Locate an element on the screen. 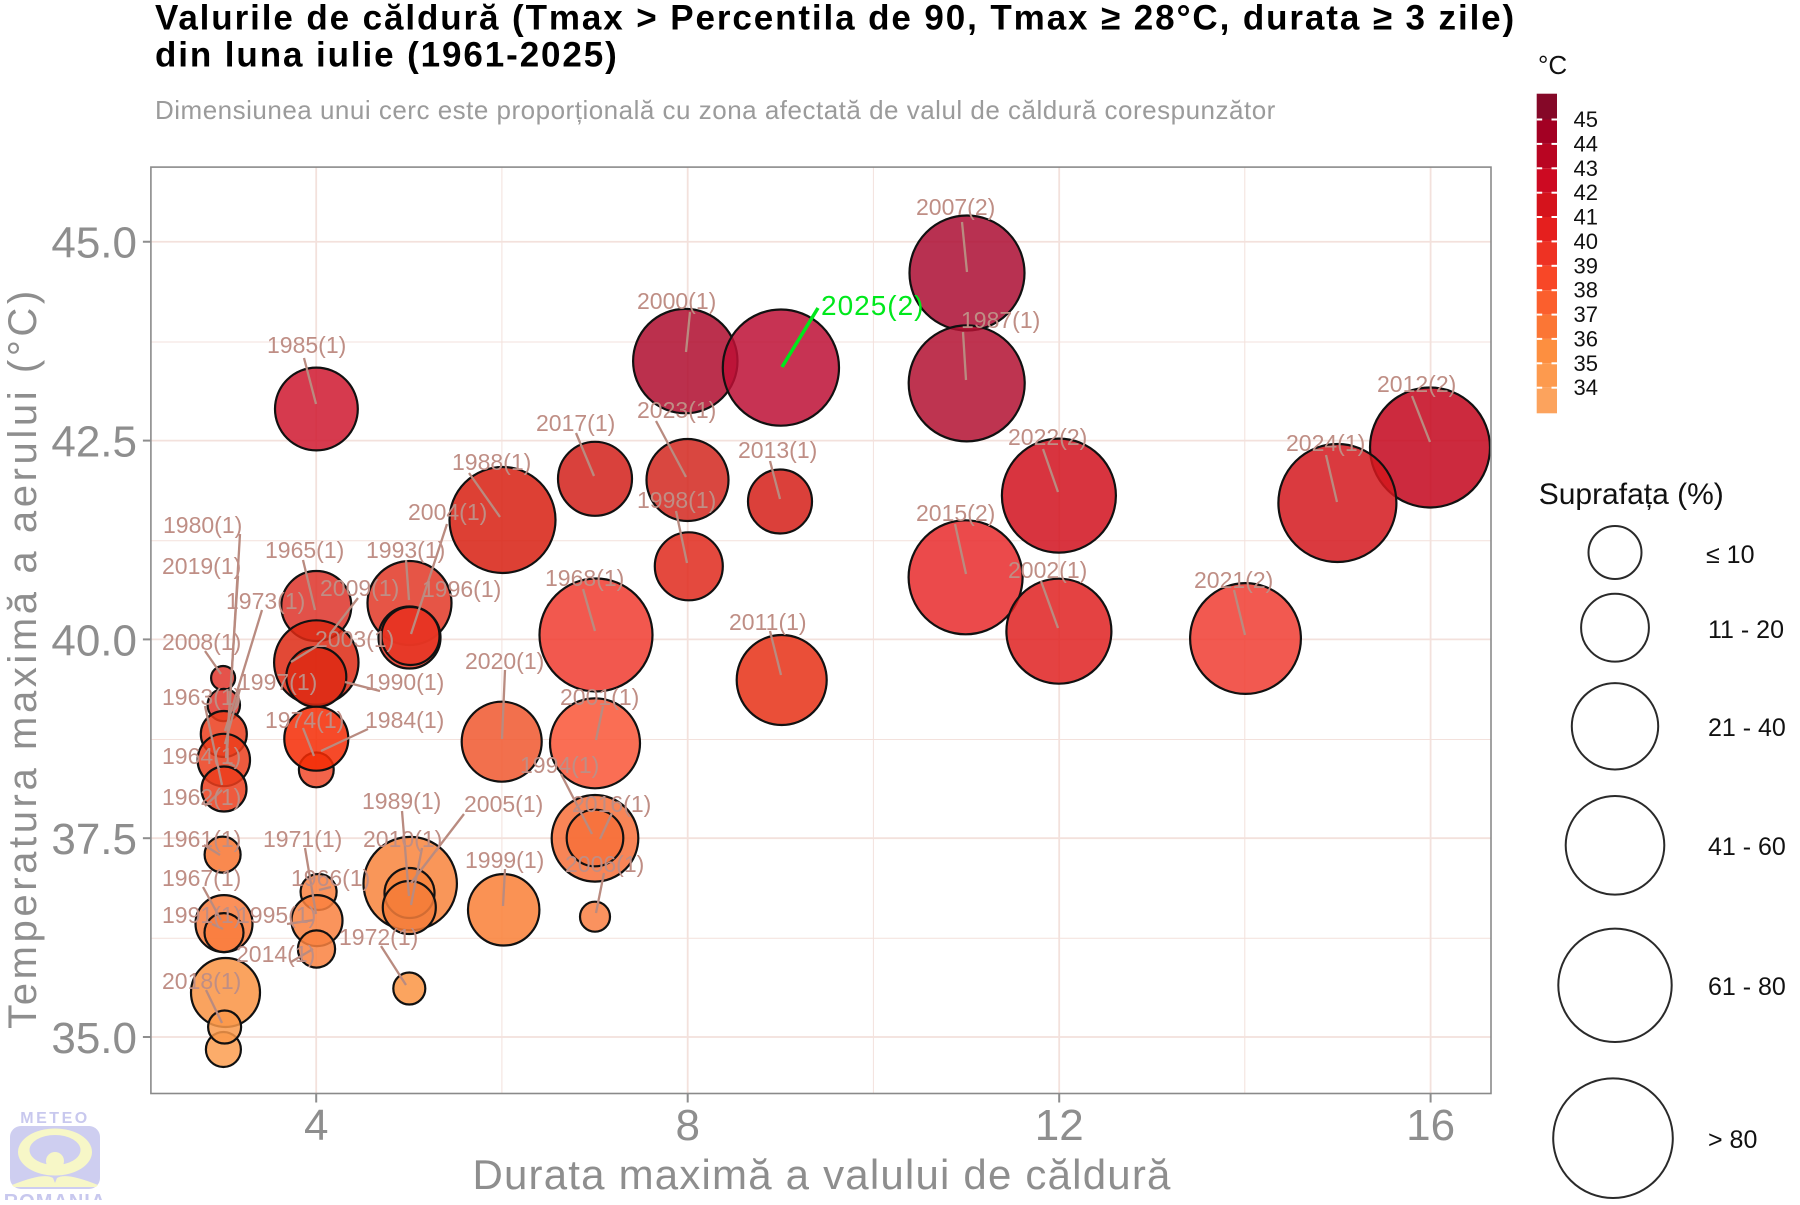 The width and height of the screenshot is (1800, 1205). svg-text: 12 is located at coordinates (1059, 1125).